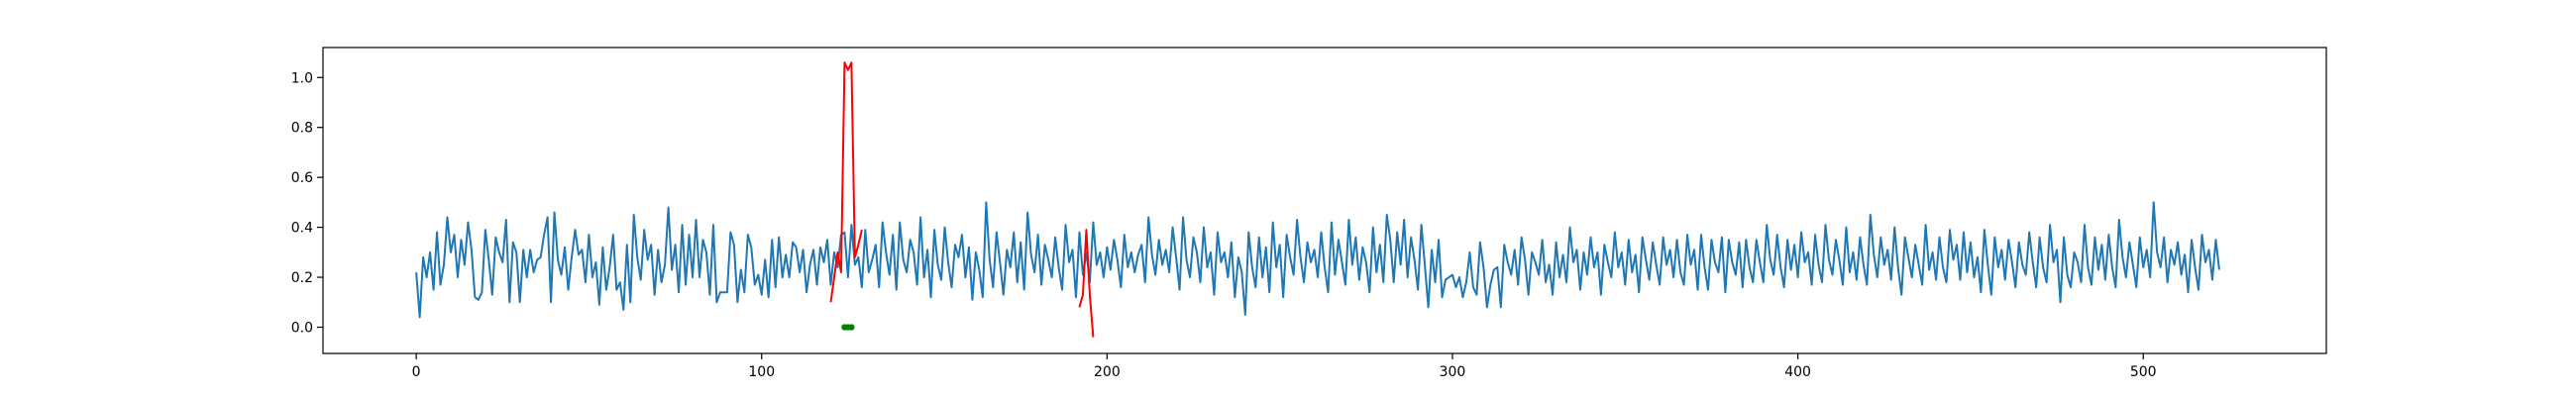  I want to click on x-tick-label-2: 200, so click(1107, 372).